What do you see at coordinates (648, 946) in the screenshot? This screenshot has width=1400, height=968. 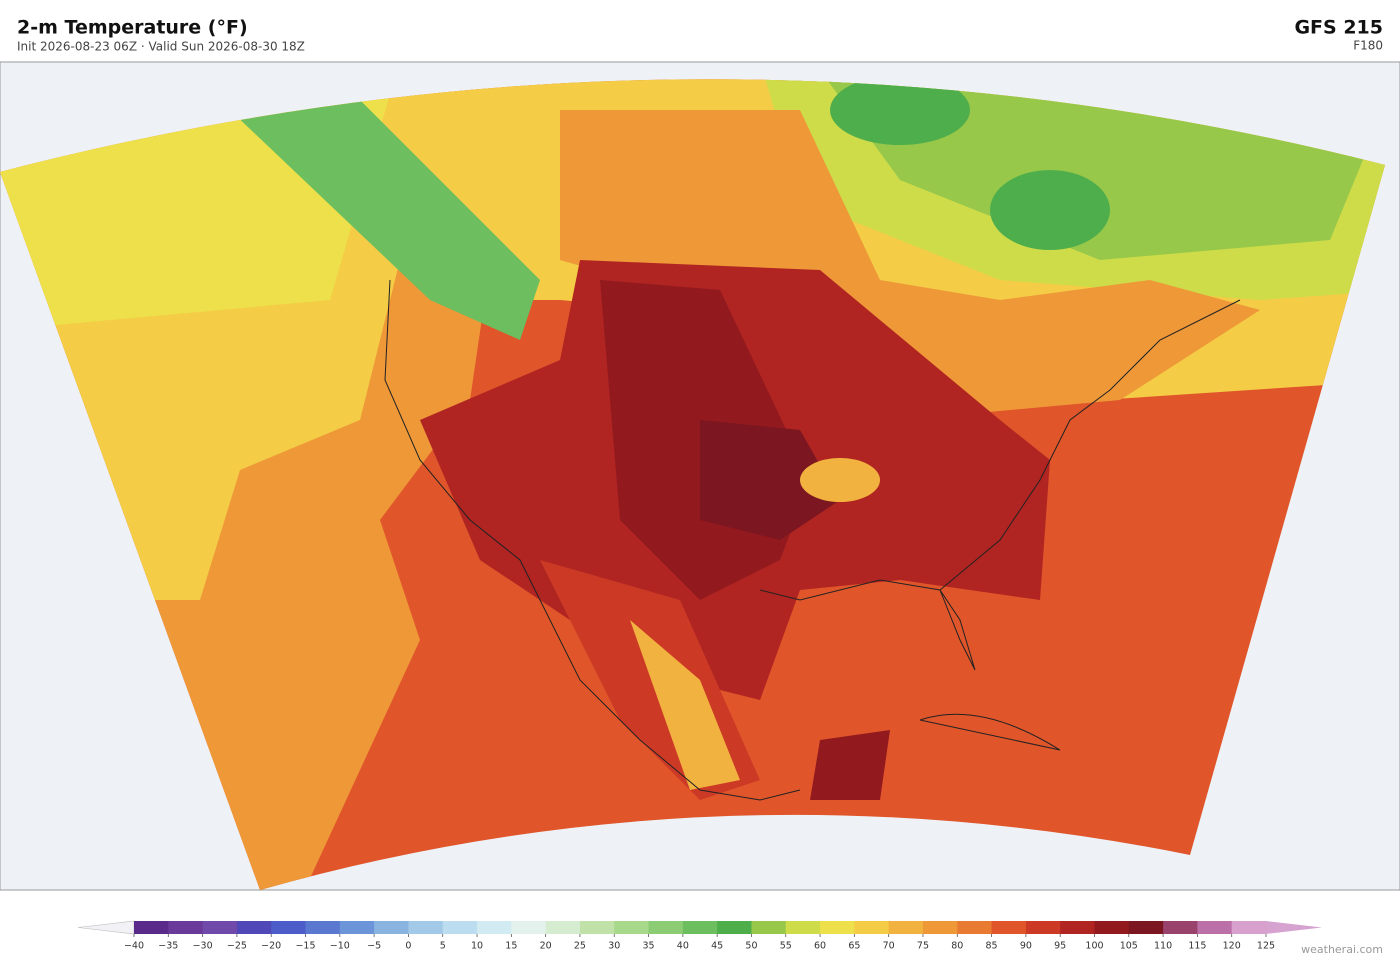 I see `colorbar-tick-label: 35` at bounding box center [648, 946].